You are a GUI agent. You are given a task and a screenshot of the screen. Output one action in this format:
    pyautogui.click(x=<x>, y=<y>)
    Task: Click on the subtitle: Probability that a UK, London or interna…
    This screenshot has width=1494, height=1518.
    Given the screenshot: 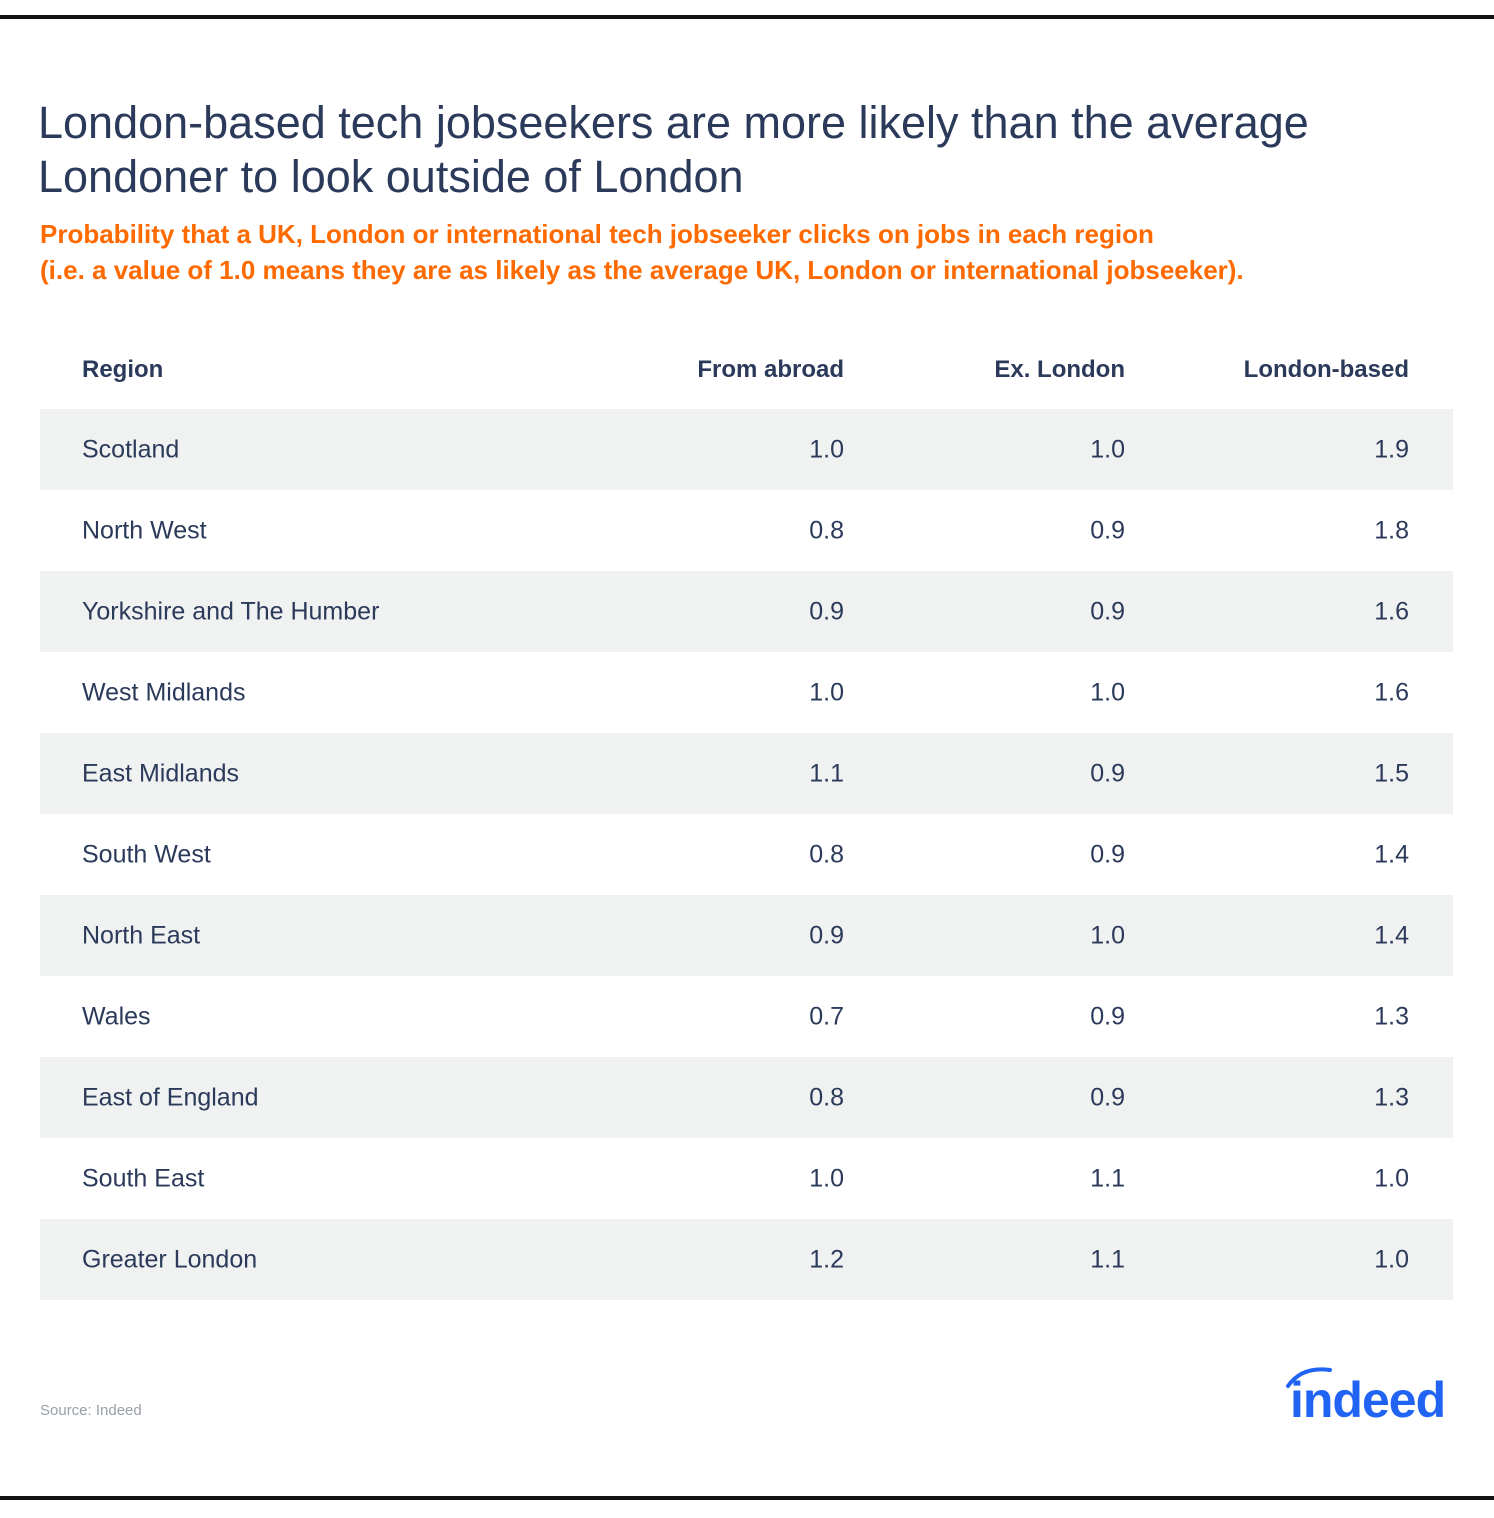 What is the action you would take?
    pyautogui.click(x=750, y=252)
    